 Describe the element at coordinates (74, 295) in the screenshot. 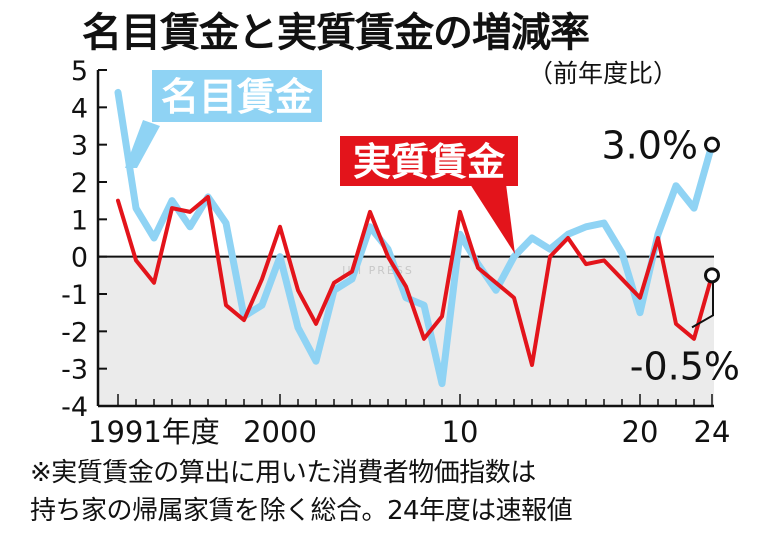

I see `y-tick-label: -1` at that location.